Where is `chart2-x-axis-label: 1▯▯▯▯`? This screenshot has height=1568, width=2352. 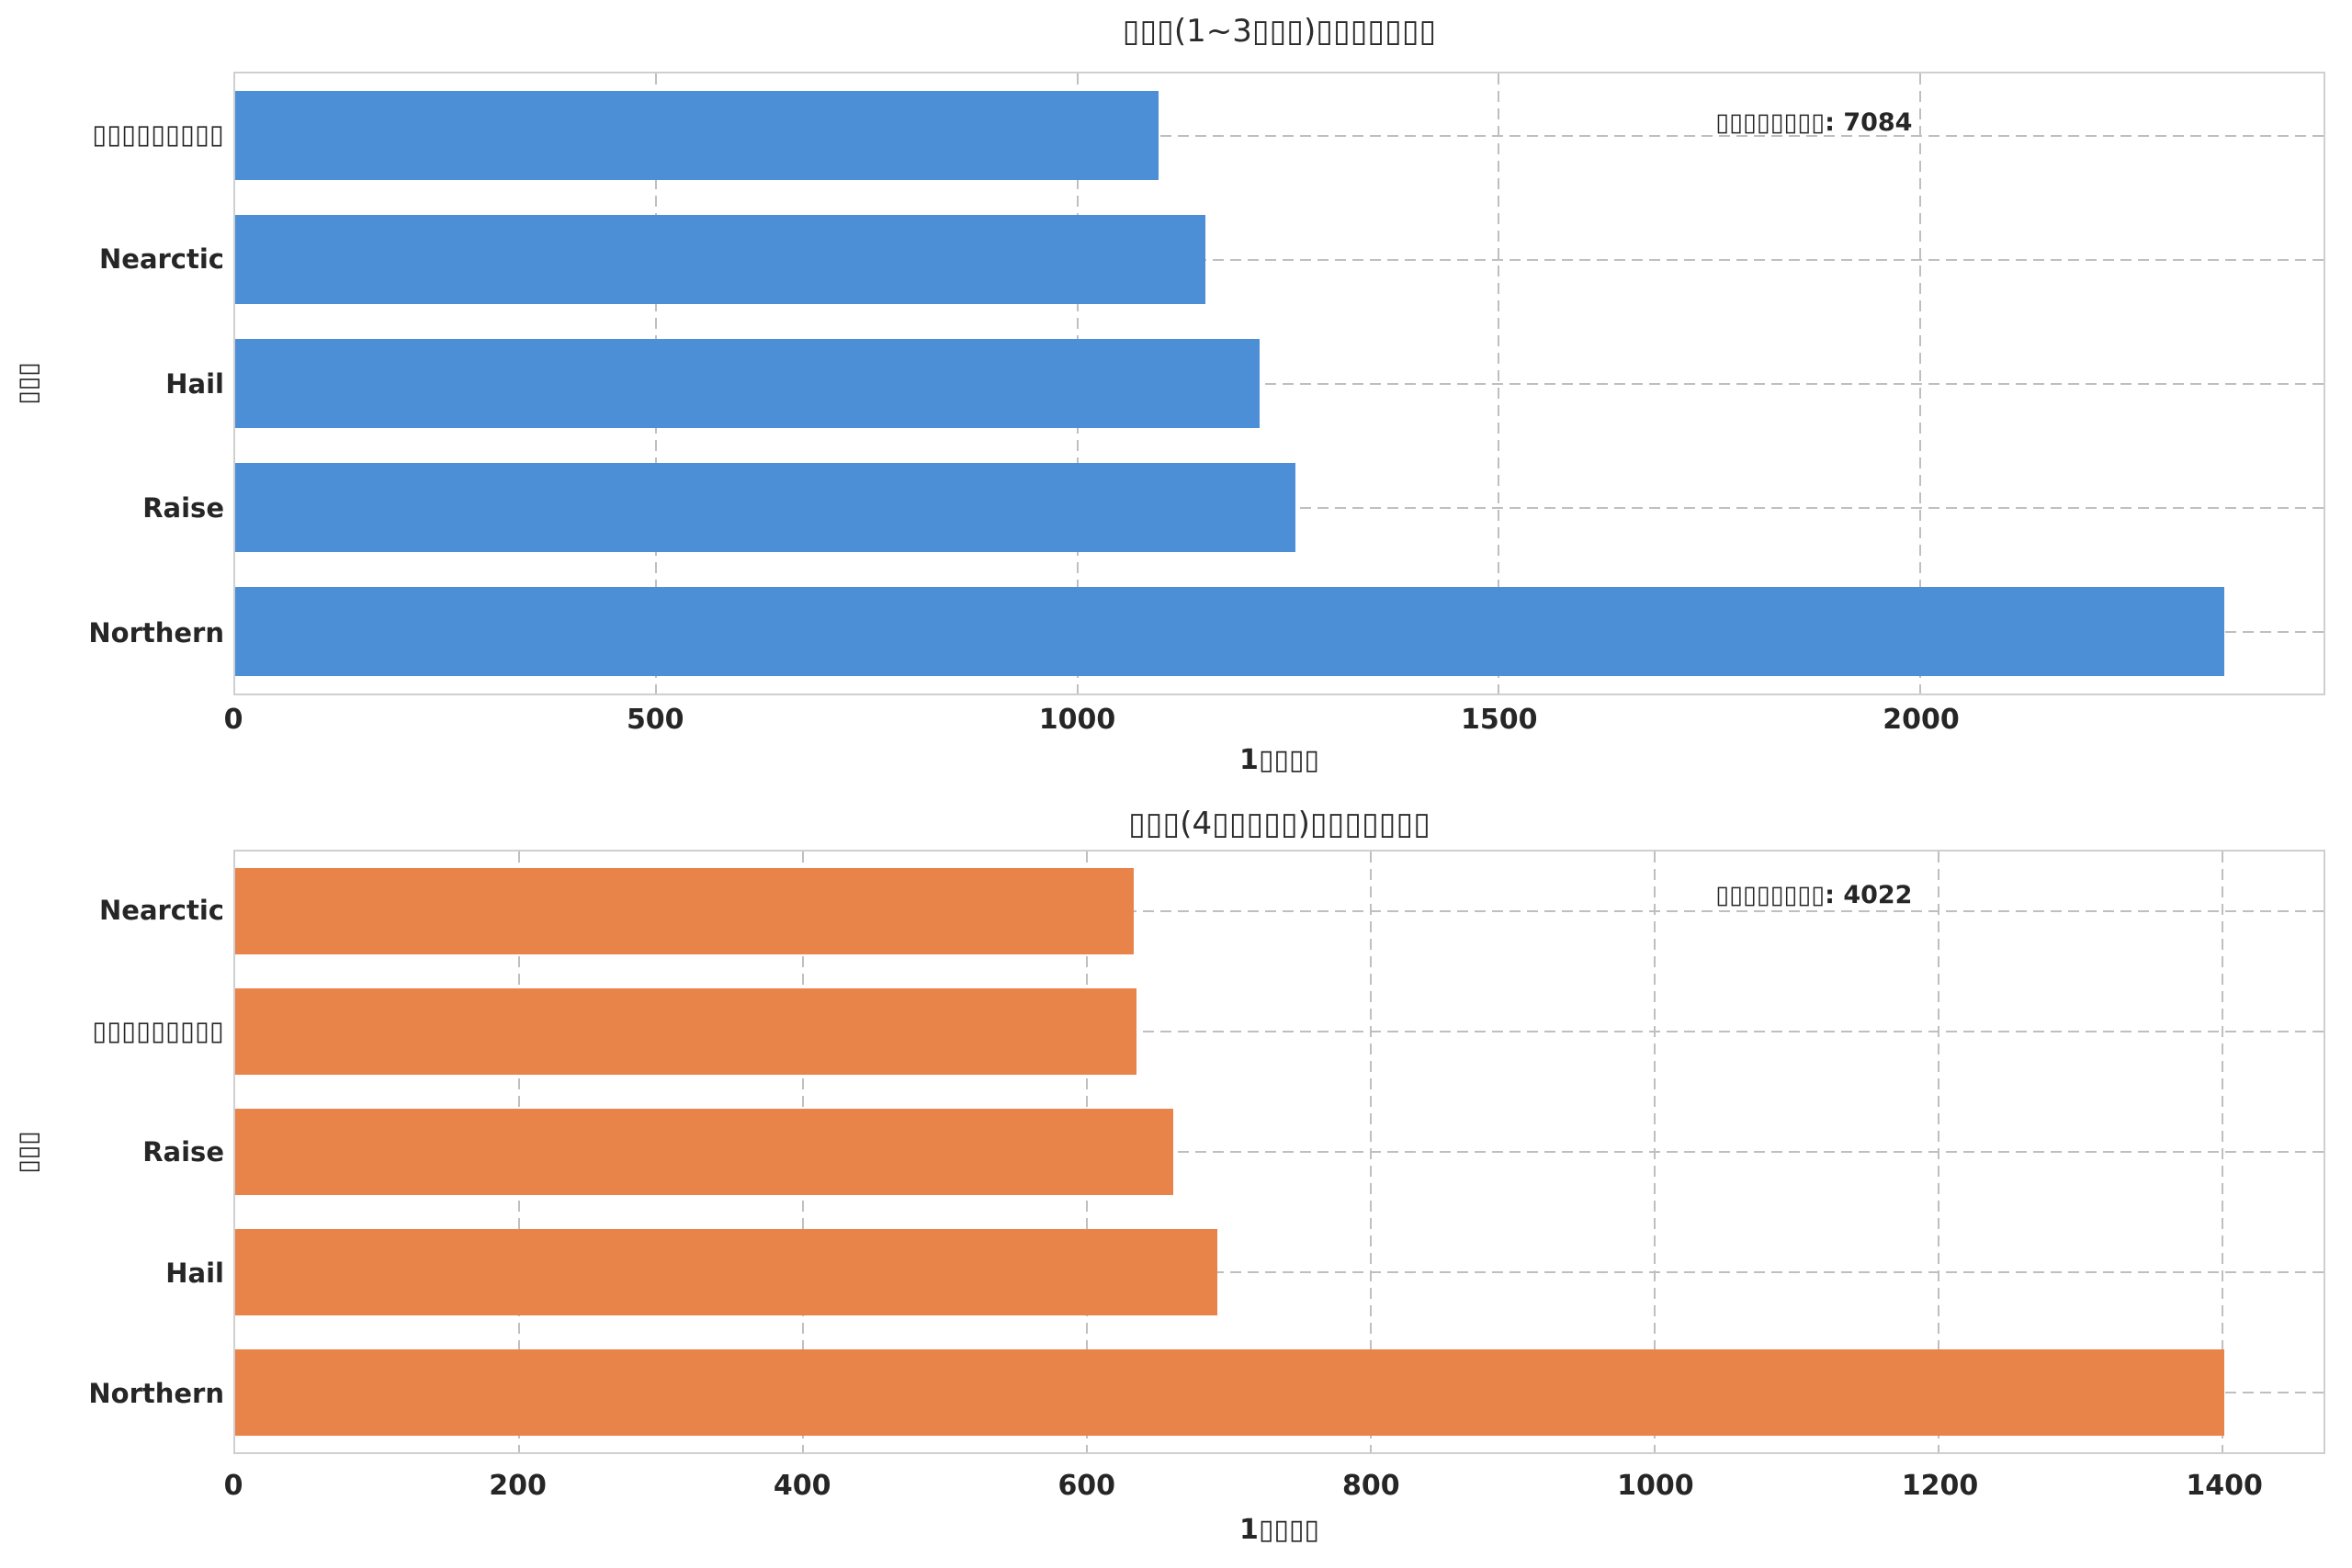 chart2-x-axis-label: 1▯▯▯▯ is located at coordinates (1279, 1530).